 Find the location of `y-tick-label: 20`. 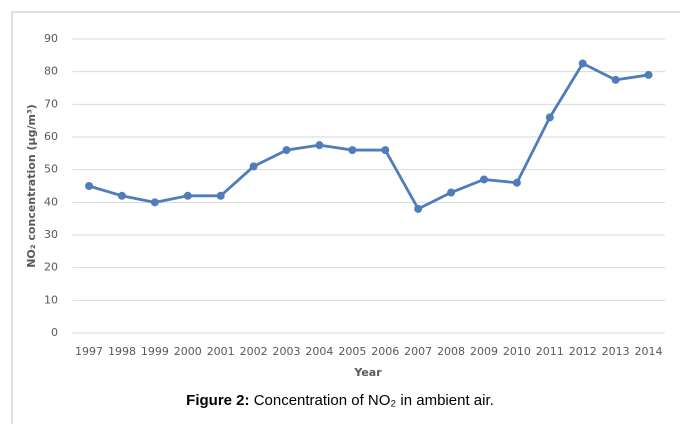

y-tick-label: 20 is located at coordinates (51, 267).